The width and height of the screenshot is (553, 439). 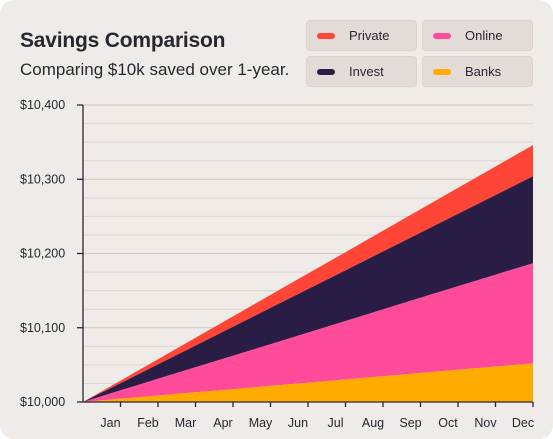 What do you see at coordinates (336, 423) in the screenshot?
I see `x-tick-label: Jul` at bounding box center [336, 423].